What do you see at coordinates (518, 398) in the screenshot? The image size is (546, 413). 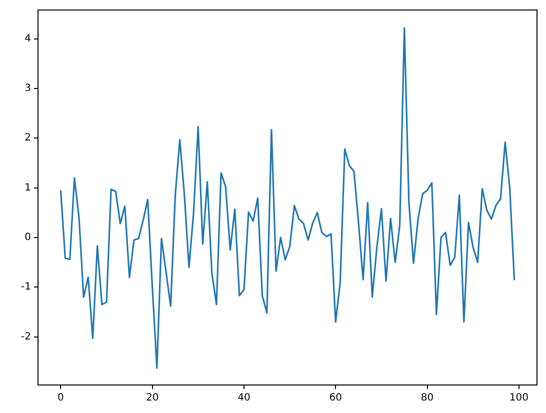 I see `x-tick-label: 100` at bounding box center [518, 398].